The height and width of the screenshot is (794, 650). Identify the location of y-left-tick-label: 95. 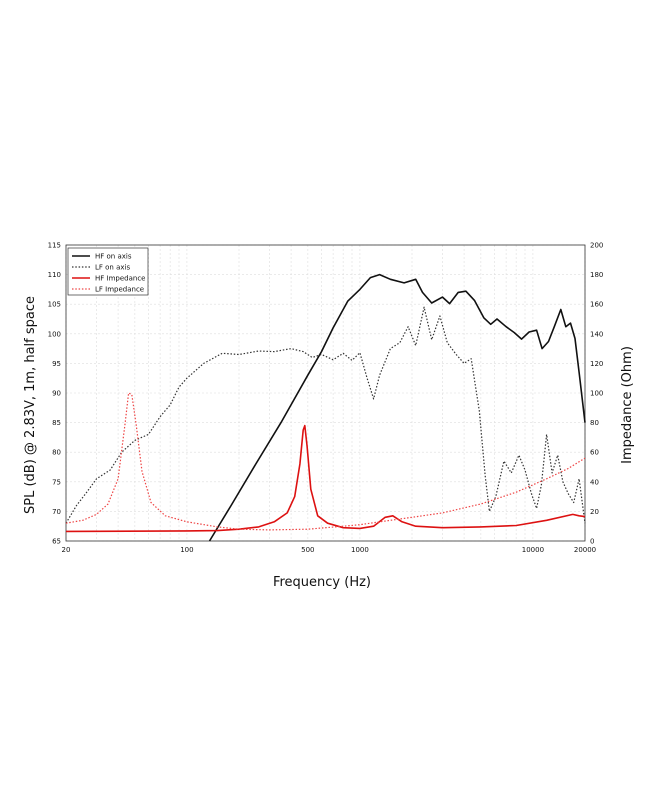
(56, 364).